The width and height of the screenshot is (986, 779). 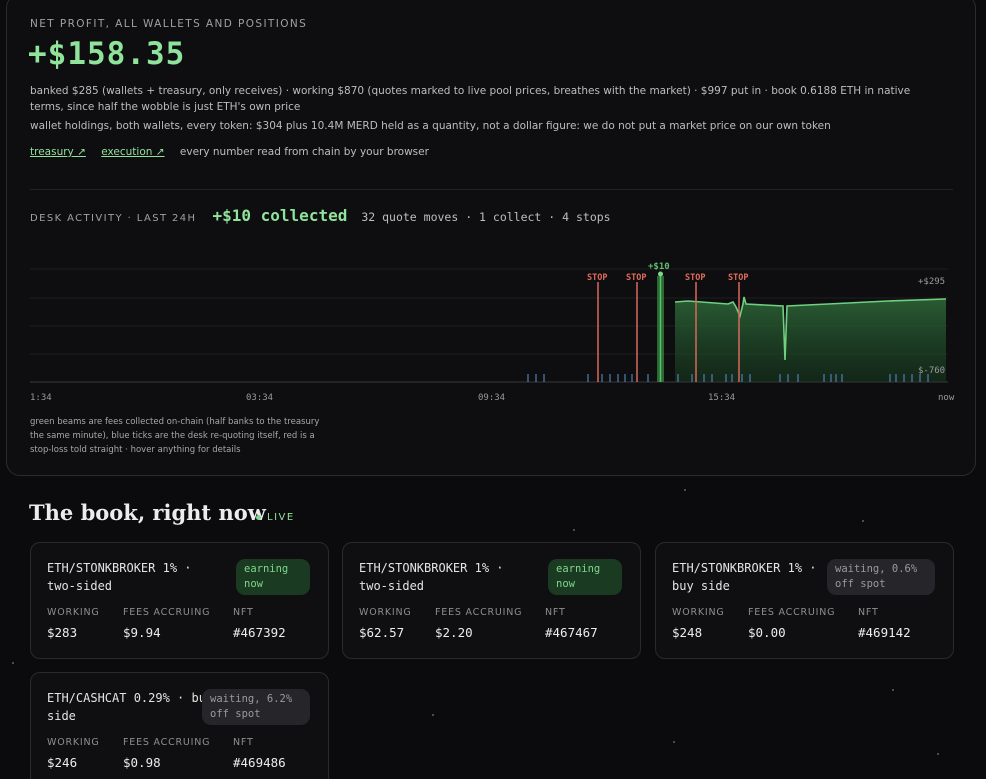 I want to click on position-name: ETH/STONKBROKER 1% · buy side, so click(x=744, y=577).